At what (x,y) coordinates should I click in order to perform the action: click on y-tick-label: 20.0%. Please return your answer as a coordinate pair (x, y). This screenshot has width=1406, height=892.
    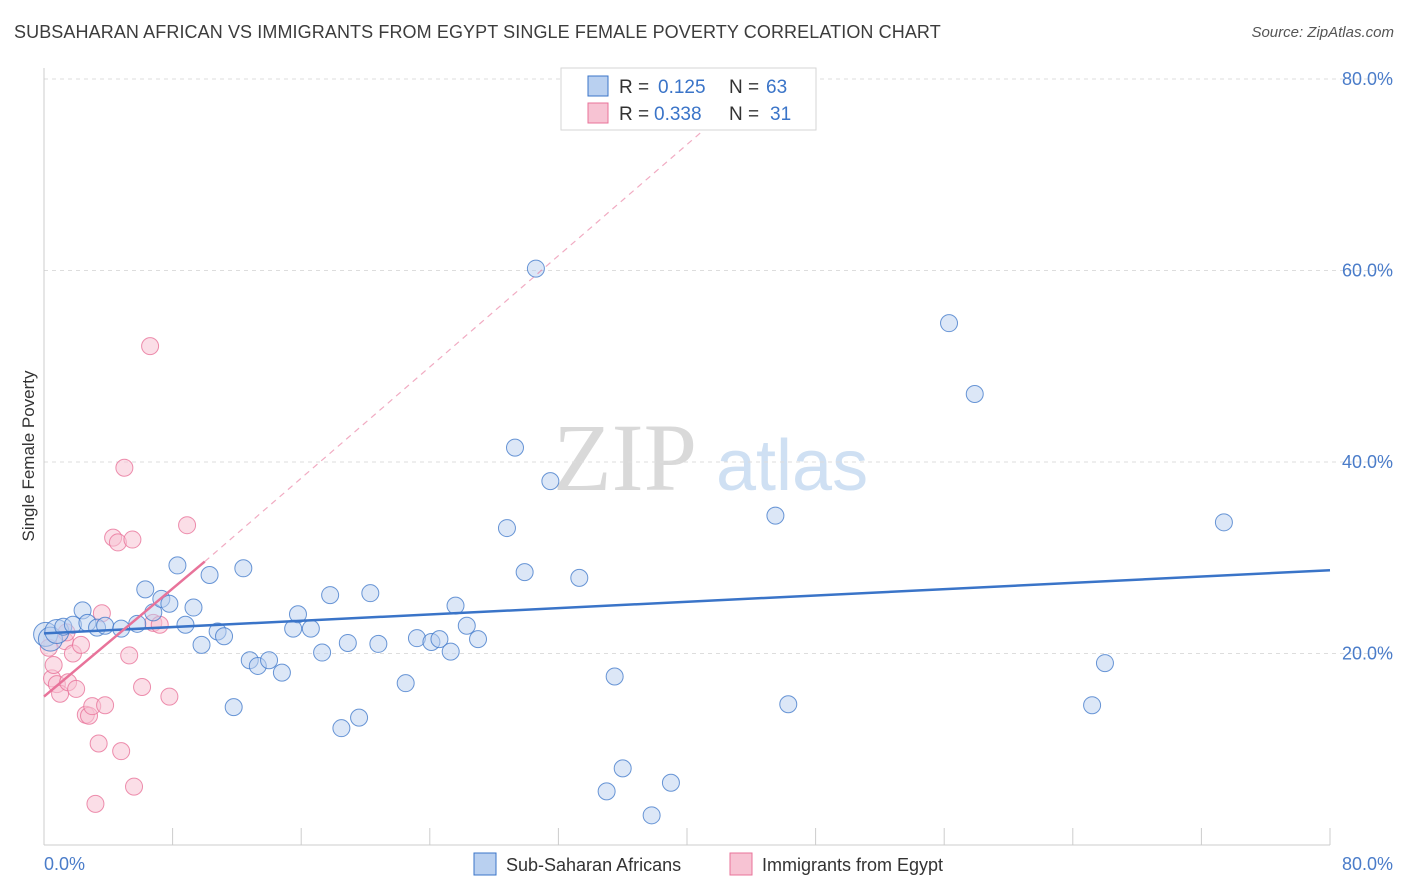
    Looking at the image, I should click on (1367, 654).